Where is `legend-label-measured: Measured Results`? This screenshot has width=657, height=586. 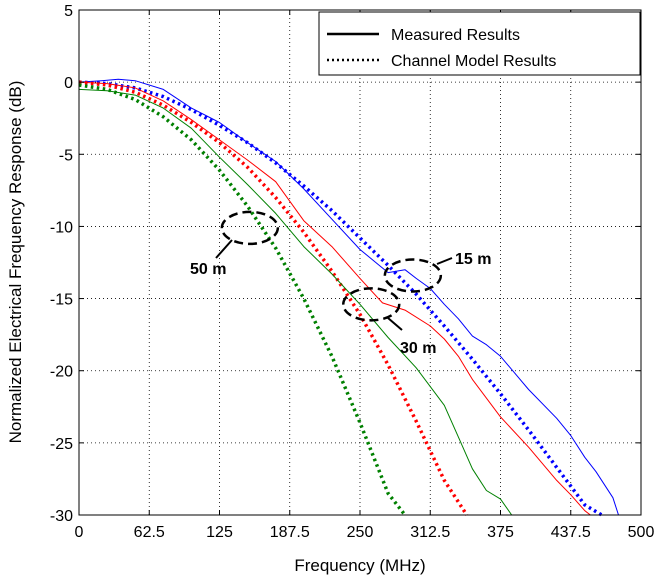
legend-label-measured: Measured Results is located at coordinates (455, 35).